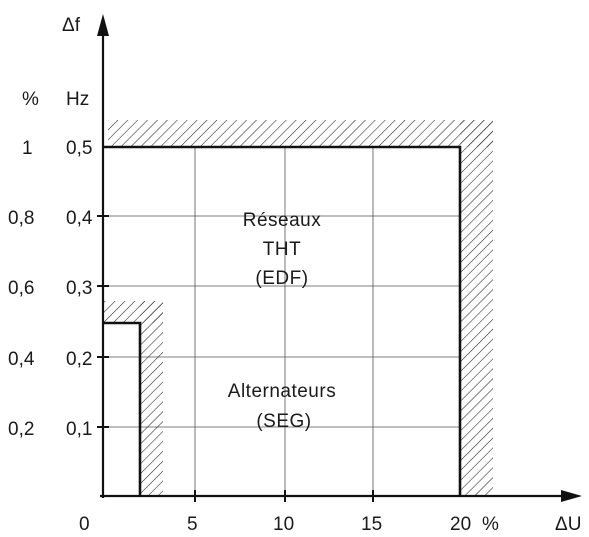  I want to click on alternateurs-label-line1: Alternateurs, so click(282, 391).